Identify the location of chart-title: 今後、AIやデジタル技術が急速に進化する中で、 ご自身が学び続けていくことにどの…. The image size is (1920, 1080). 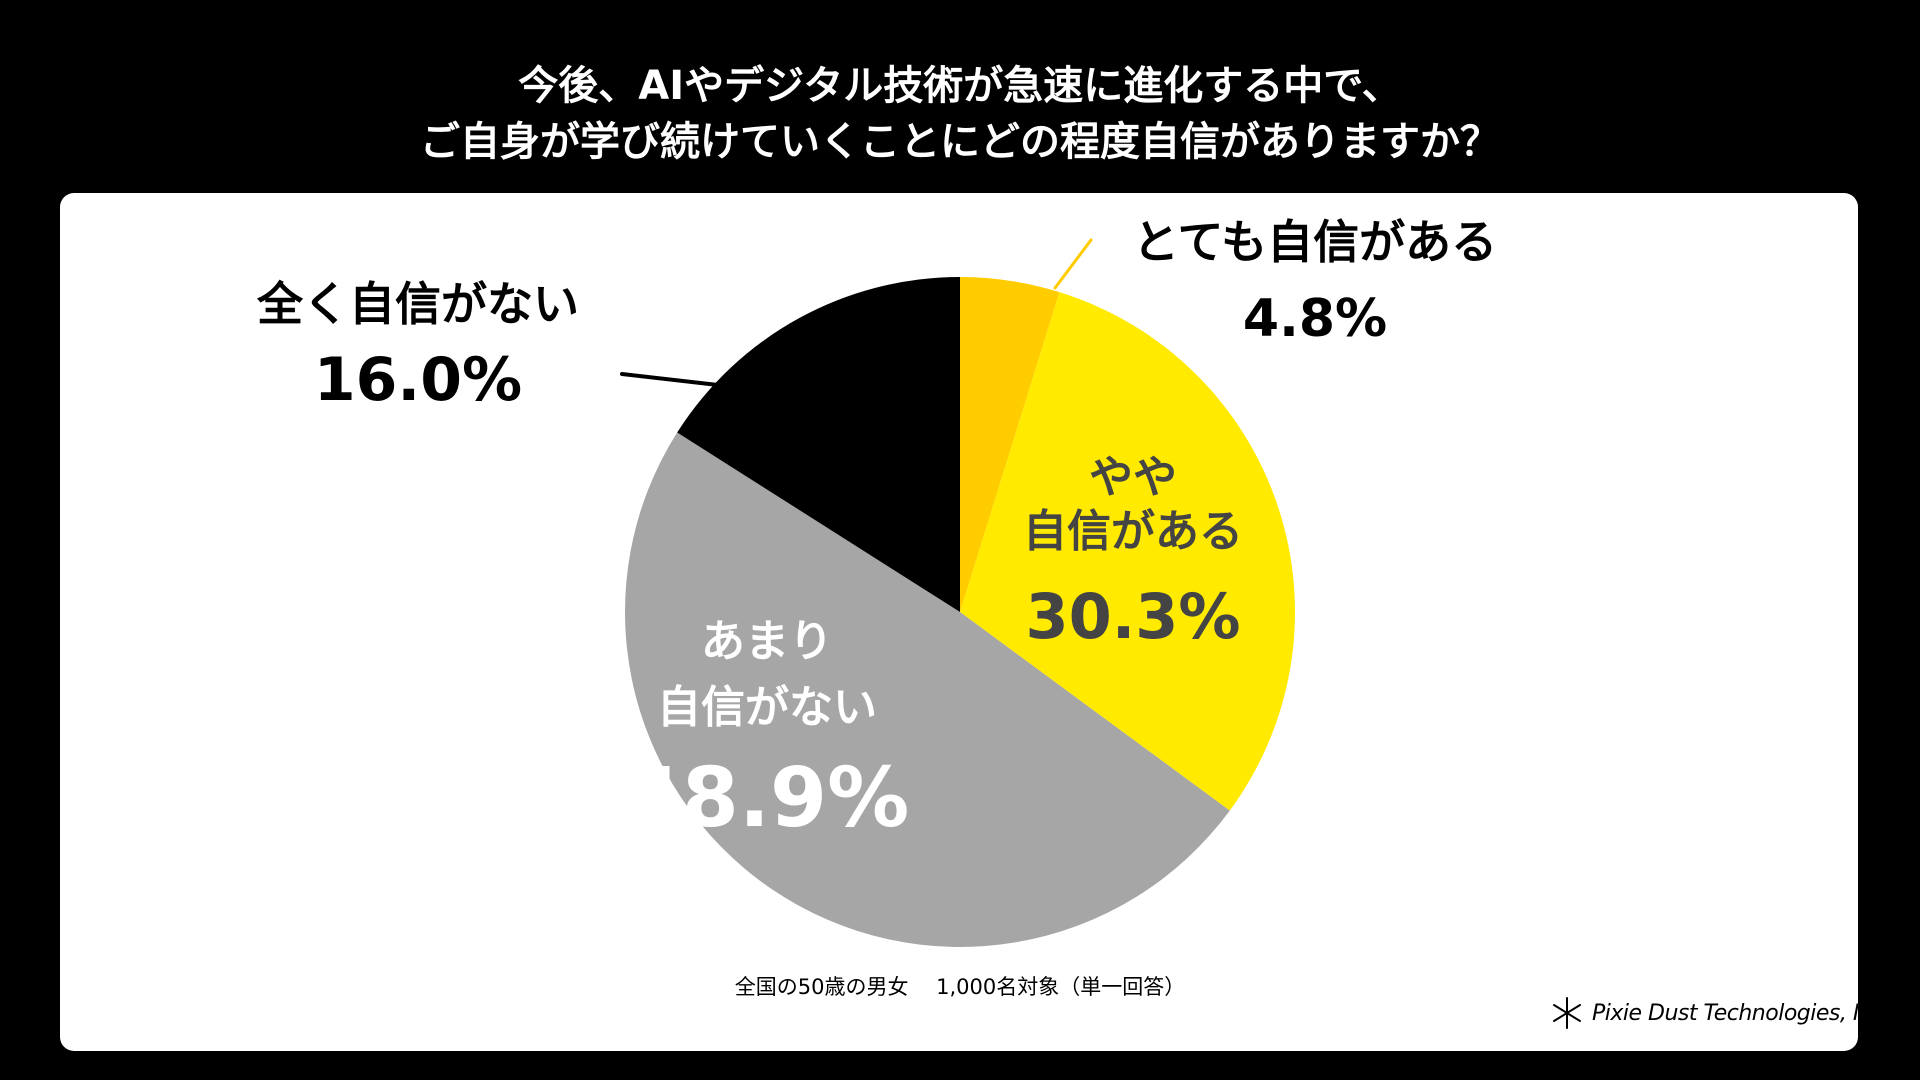
(960, 114).